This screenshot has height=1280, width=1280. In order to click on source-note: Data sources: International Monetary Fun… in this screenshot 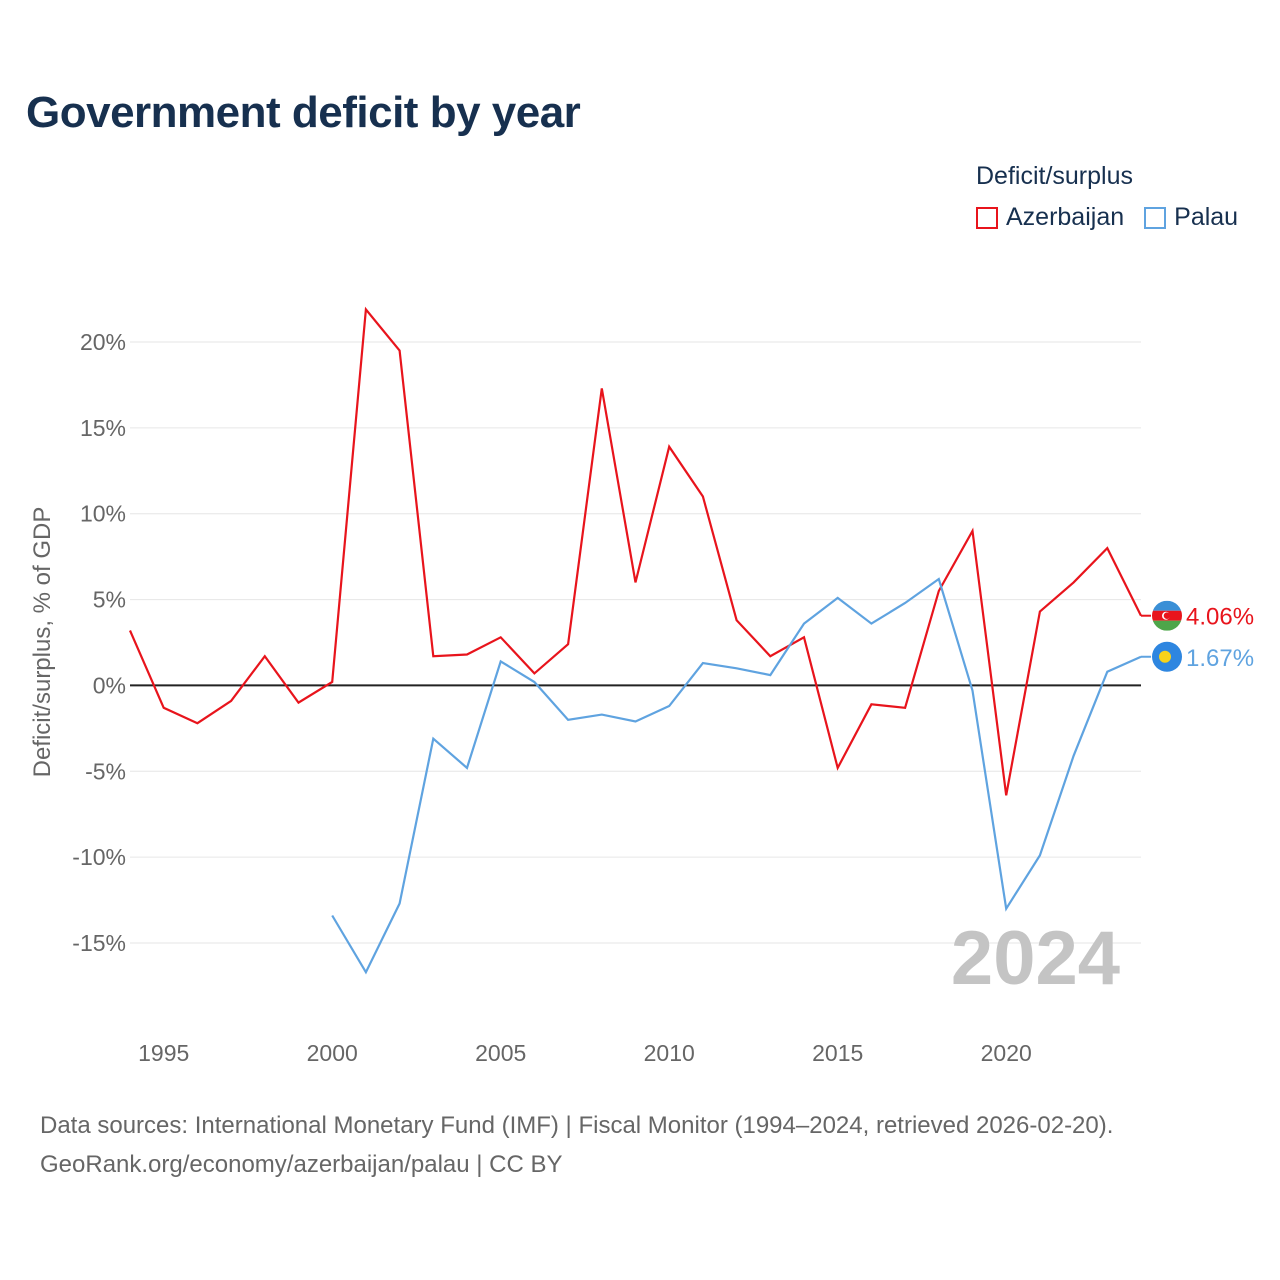, I will do `click(576, 1145)`.